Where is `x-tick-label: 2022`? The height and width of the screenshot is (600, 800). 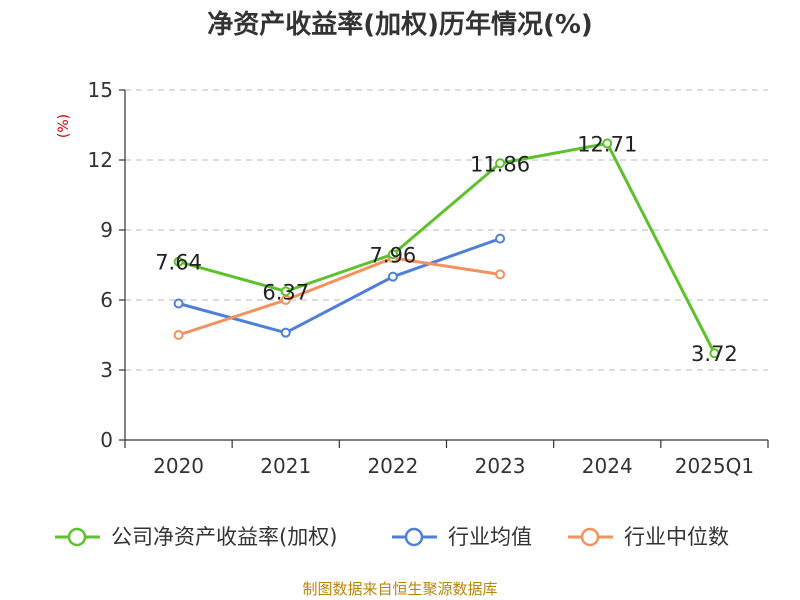
x-tick-label: 2022 is located at coordinates (392, 466).